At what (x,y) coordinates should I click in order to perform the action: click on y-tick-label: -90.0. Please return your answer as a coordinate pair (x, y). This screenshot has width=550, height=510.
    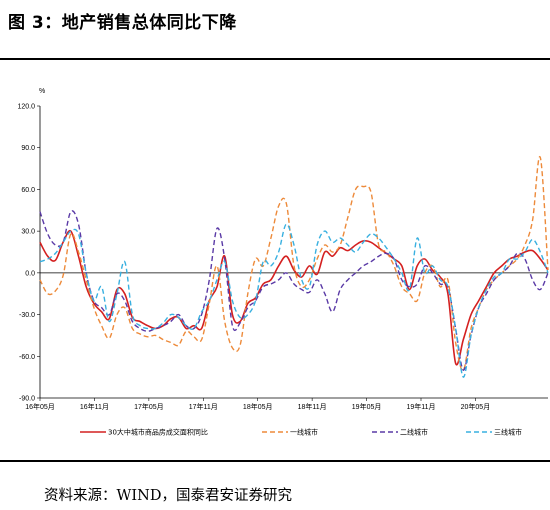
    Looking at the image, I should click on (27, 399).